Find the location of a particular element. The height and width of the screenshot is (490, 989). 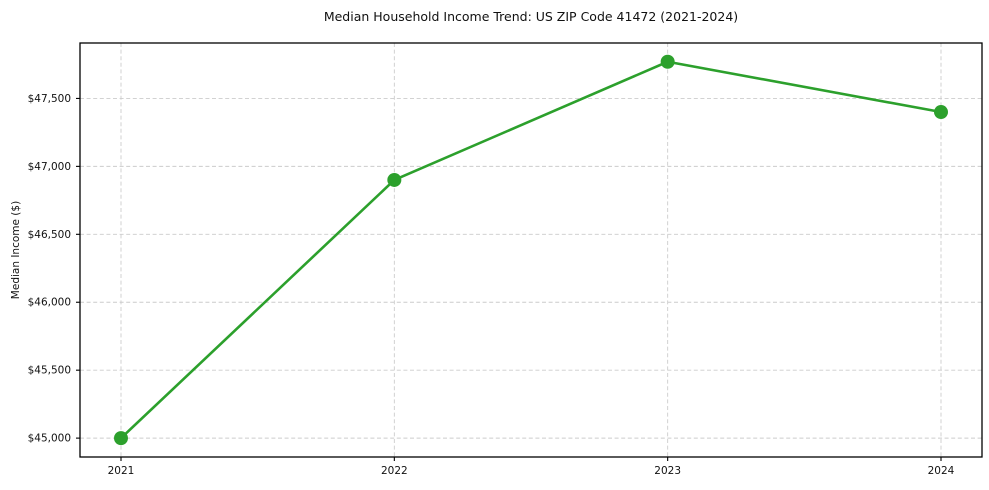

x-tick-label: 2021 is located at coordinates (121, 471).